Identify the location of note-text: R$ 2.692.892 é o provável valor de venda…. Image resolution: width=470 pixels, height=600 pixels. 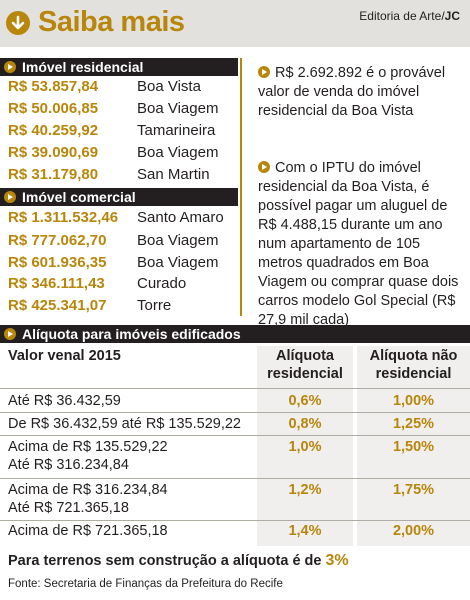
(352, 92).